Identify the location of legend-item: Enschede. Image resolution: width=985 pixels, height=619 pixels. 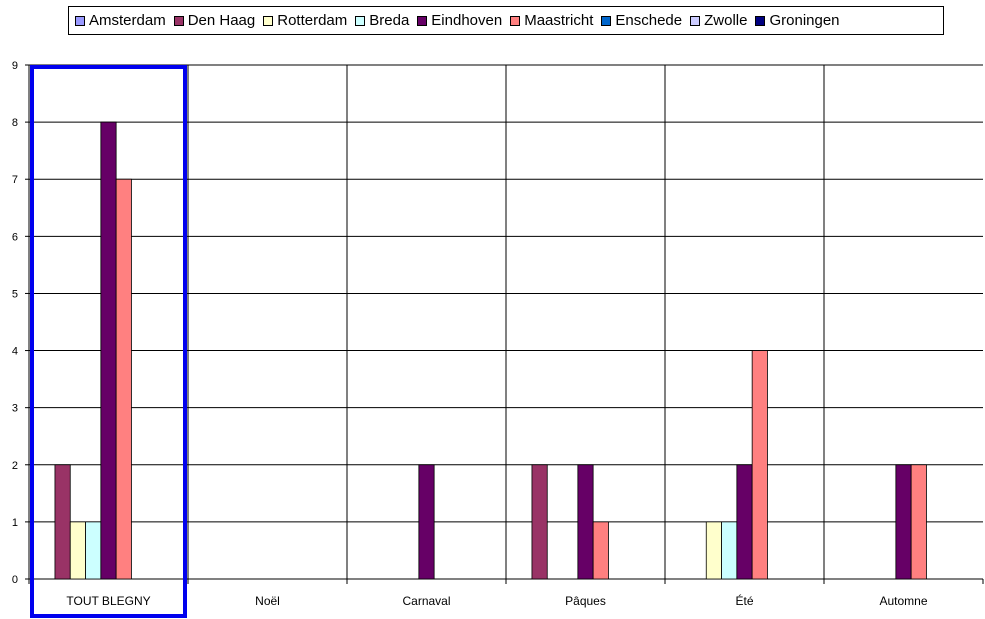
(641, 20).